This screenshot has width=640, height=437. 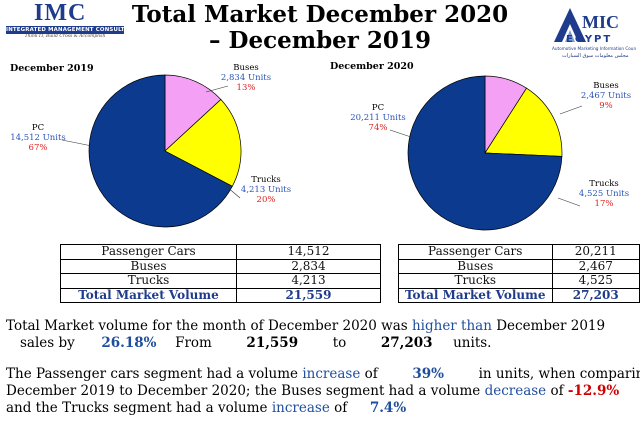 What do you see at coordinates (388, 408) in the screenshot?
I see `summary-pct: 7.4%` at bounding box center [388, 408].